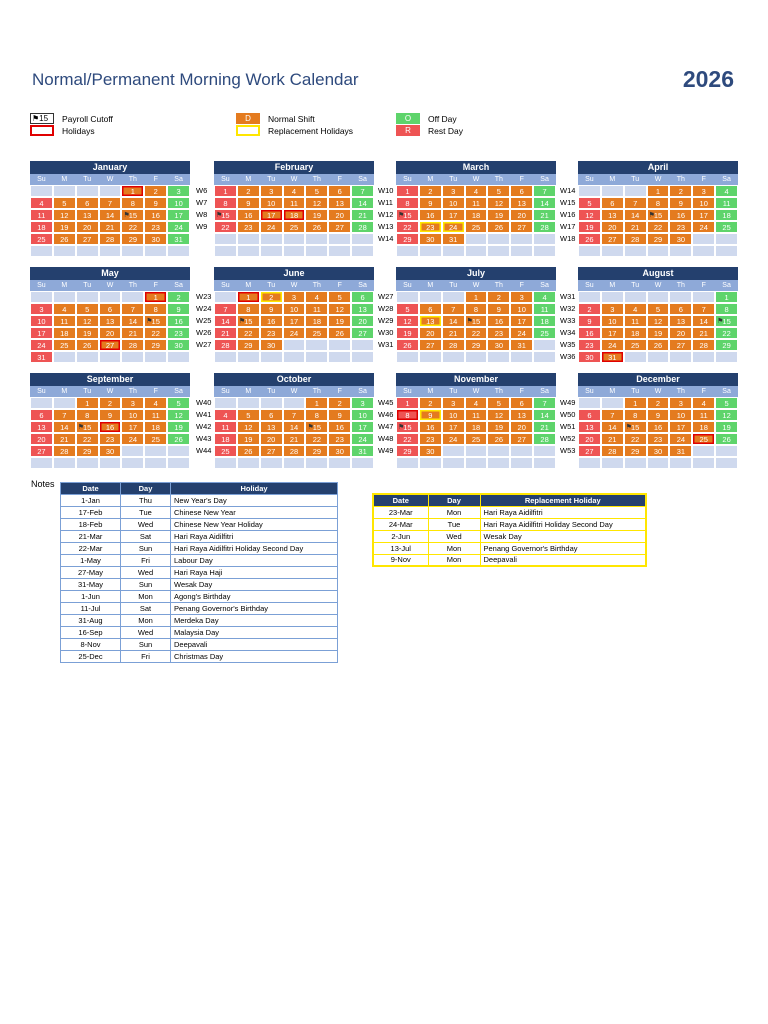  What do you see at coordinates (133, 191) in the screenshot?
I see `day-cell: 1` at bounding box center [133, 191].